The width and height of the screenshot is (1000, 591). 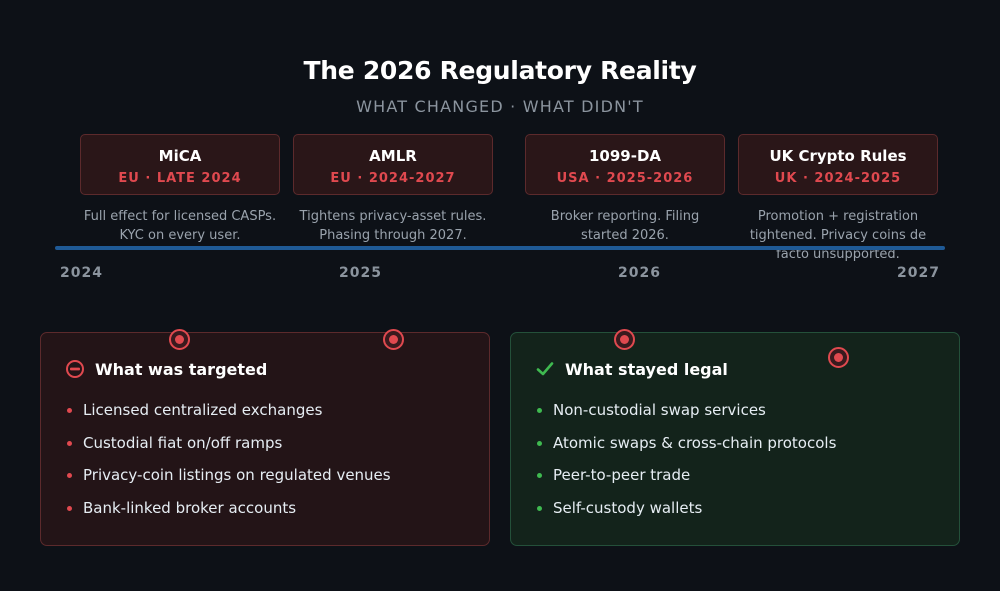 I want to click on list-item: Peer-to-peer trade, so click(x=686, y=482).